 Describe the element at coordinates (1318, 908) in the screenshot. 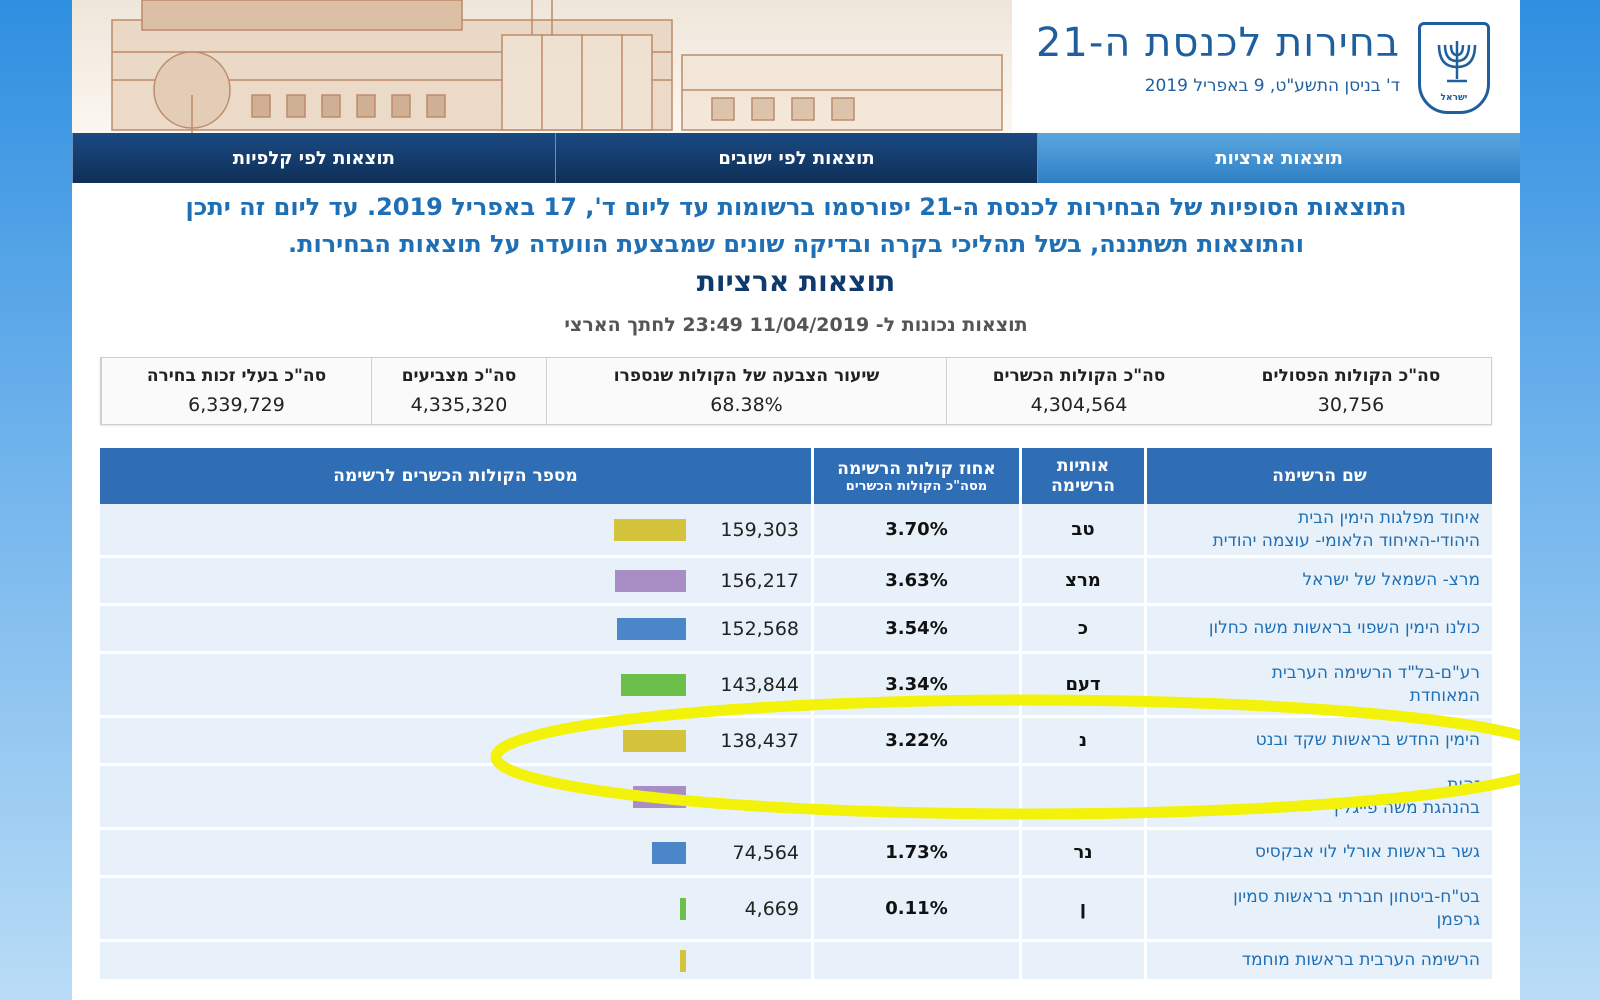

I see `list-name-link: בט"ח-ביטחון חברתי בראשות סמיון גרפמן` at that location.